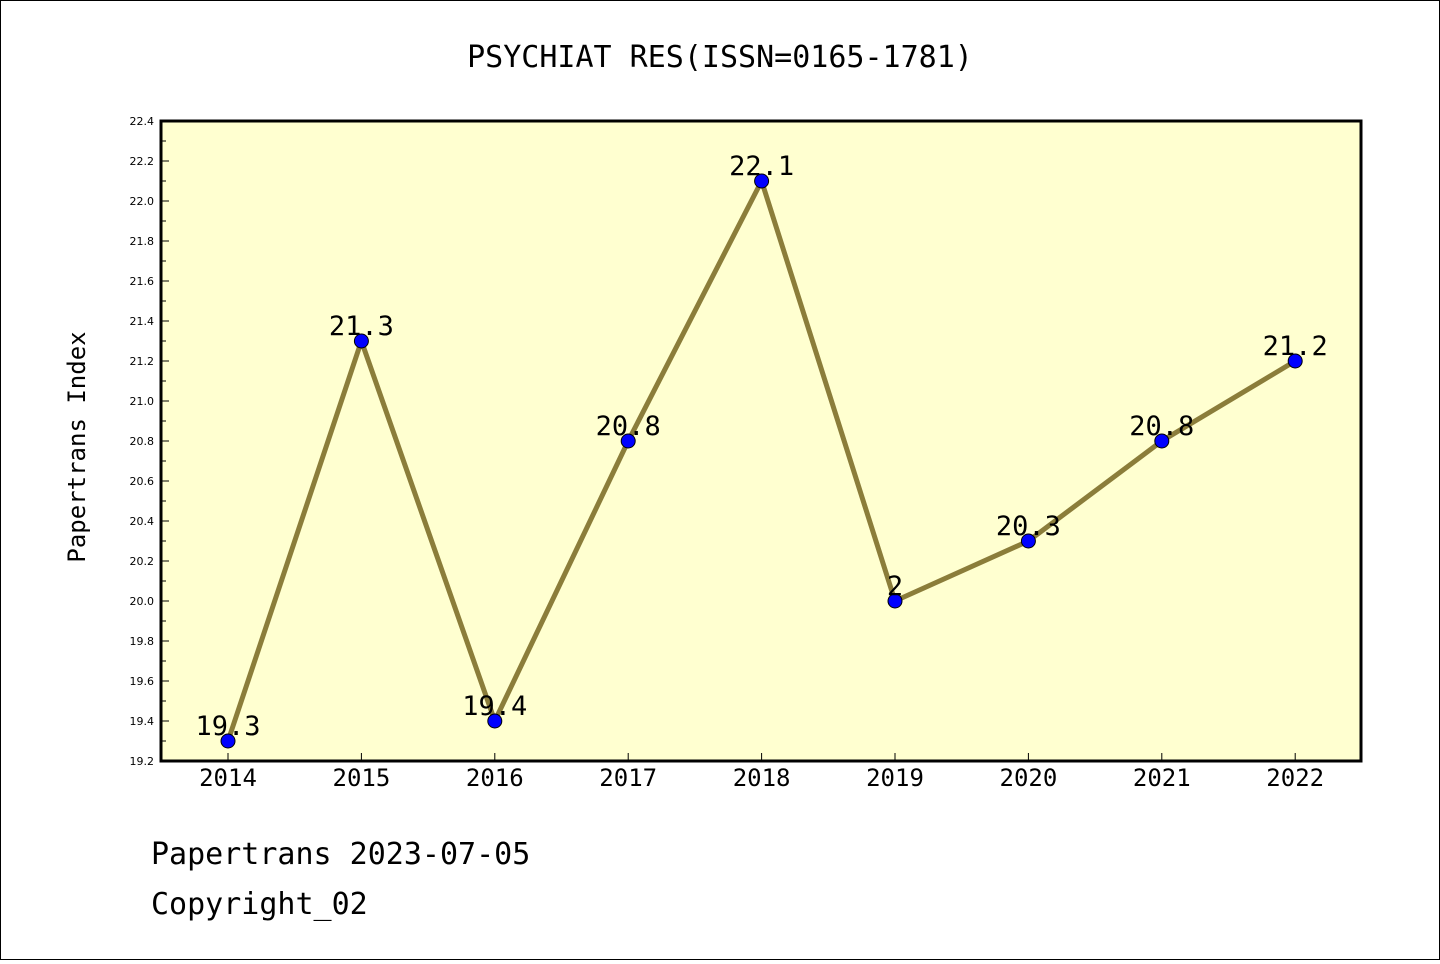  I want to click on y-tick-label: 20.2, so click(142, 561).